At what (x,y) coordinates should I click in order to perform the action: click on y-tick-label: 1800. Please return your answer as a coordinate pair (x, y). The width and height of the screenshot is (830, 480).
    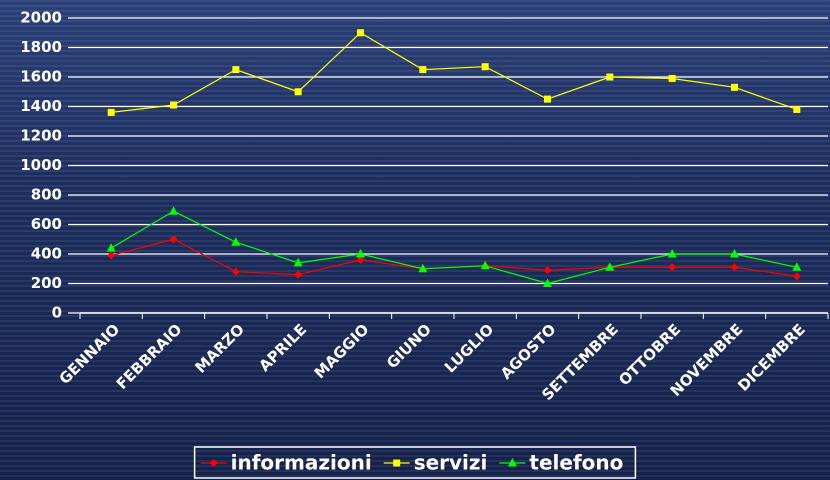
    Looking at the image, I should click on (41, 47).